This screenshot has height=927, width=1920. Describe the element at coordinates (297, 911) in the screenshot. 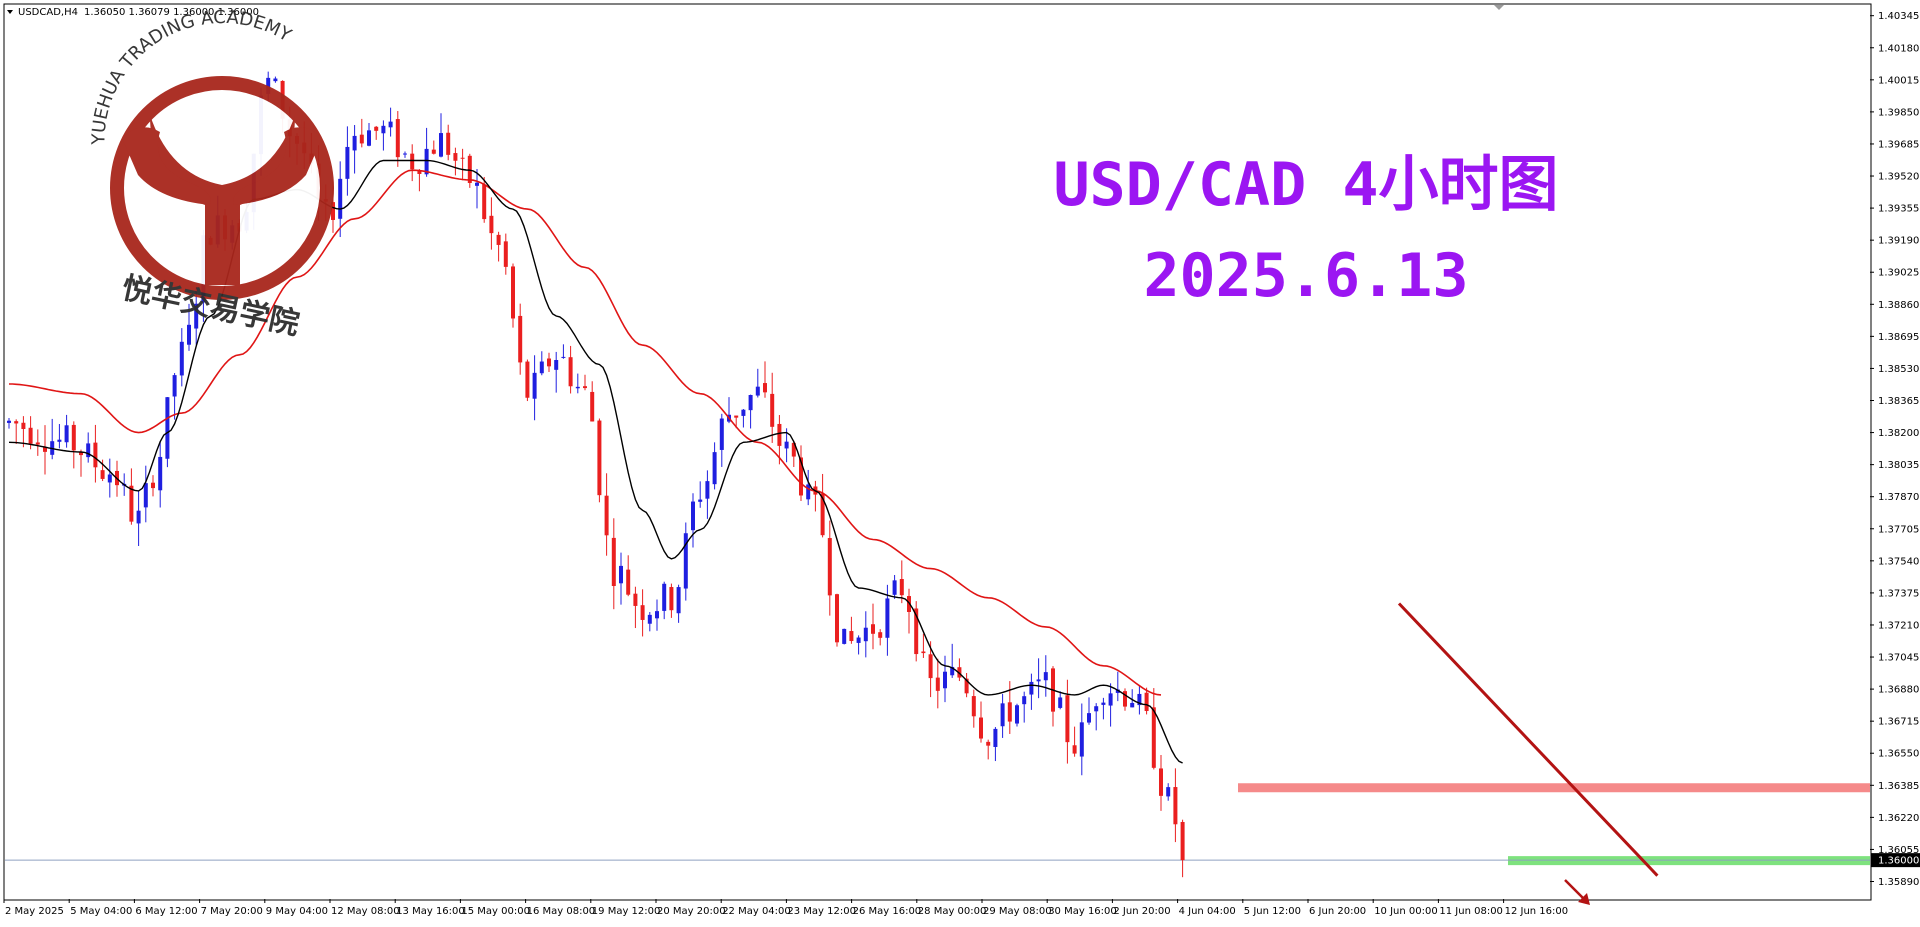

I see `time-tick-label: 9 May 04:00` at that location.